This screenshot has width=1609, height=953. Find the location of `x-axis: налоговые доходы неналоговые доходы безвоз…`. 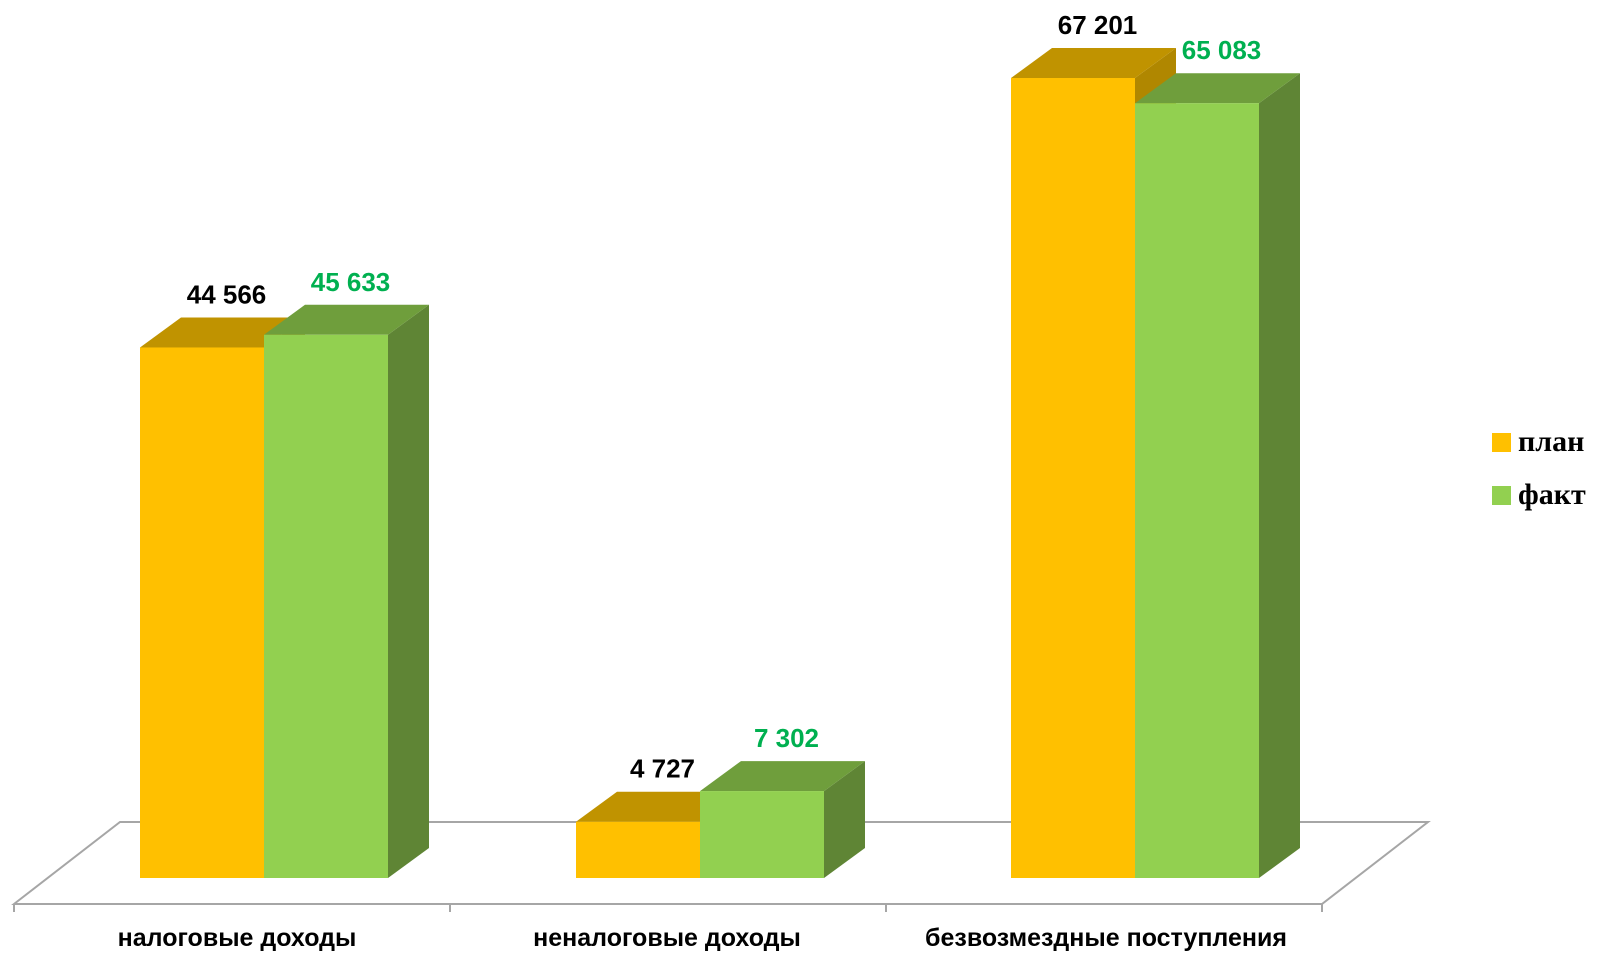

x-axis: налоговые доходы неналоговые доходы безвоз… is located at coordinates (668, 928).